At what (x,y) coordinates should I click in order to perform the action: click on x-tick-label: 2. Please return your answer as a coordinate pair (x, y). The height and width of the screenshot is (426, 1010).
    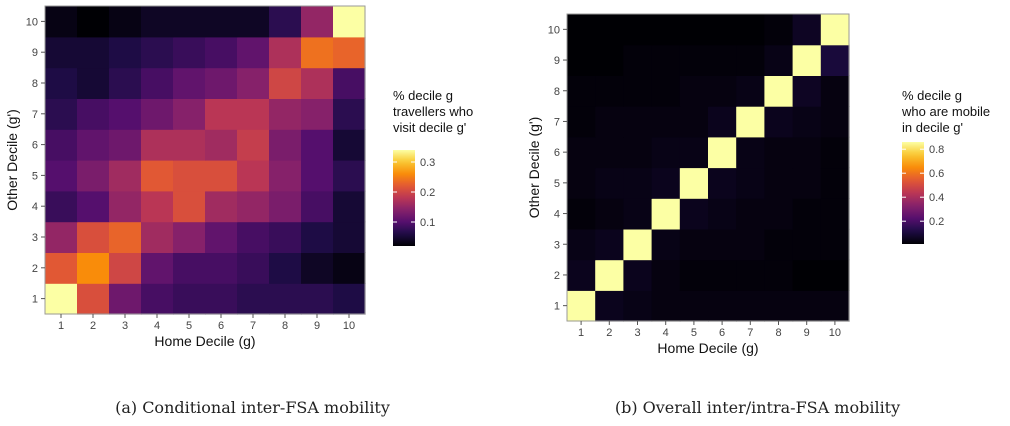
    Looking at the image, I should click on (93, 326).